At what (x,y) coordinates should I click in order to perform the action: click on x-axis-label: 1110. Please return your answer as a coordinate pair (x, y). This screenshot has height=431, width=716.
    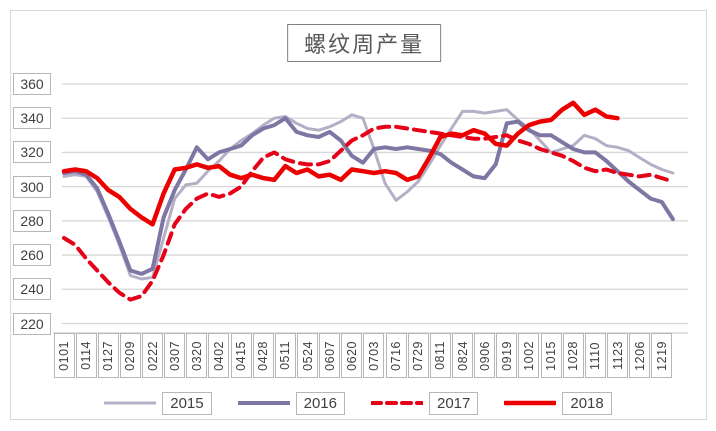
    Looking at the image, I should click on (595, 355).